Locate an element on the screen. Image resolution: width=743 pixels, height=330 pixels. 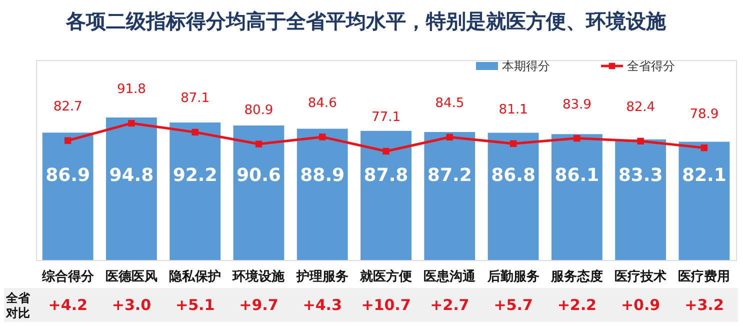
data-label: 82.1 is located at coordinates (704, 175).